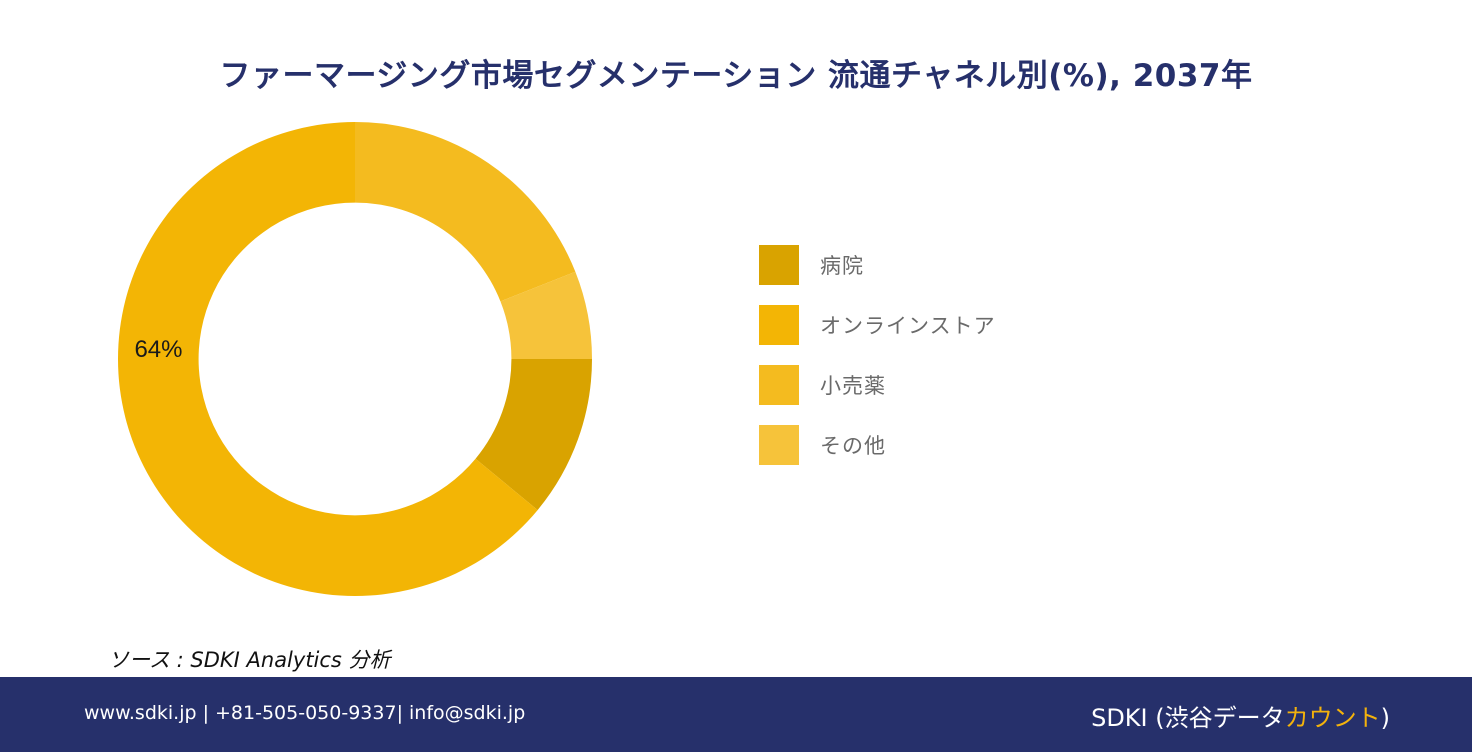 The width and height of the screenshot is (1472, 752). I want to click on legend-item-online-store: オンラインストア, so click(877, 325).